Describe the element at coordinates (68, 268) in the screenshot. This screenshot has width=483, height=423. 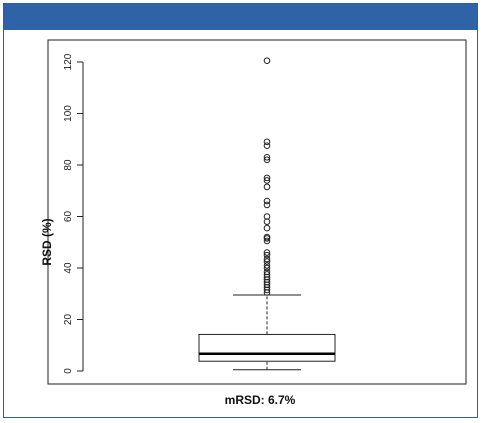
I see `y-tick-label-40: 40` at that location.